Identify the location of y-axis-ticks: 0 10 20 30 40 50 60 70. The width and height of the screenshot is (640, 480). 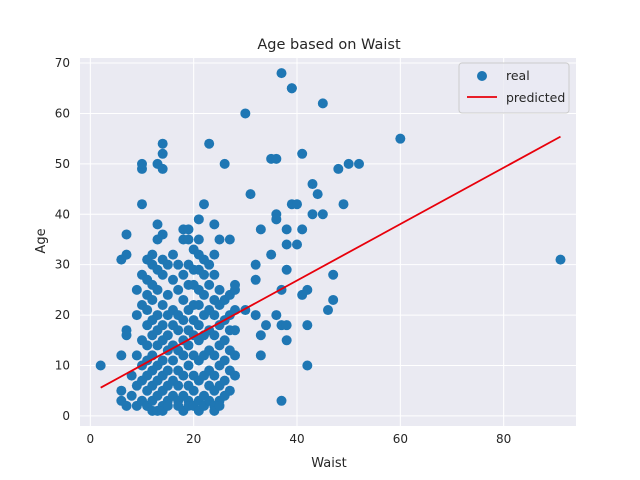
(62, 239).